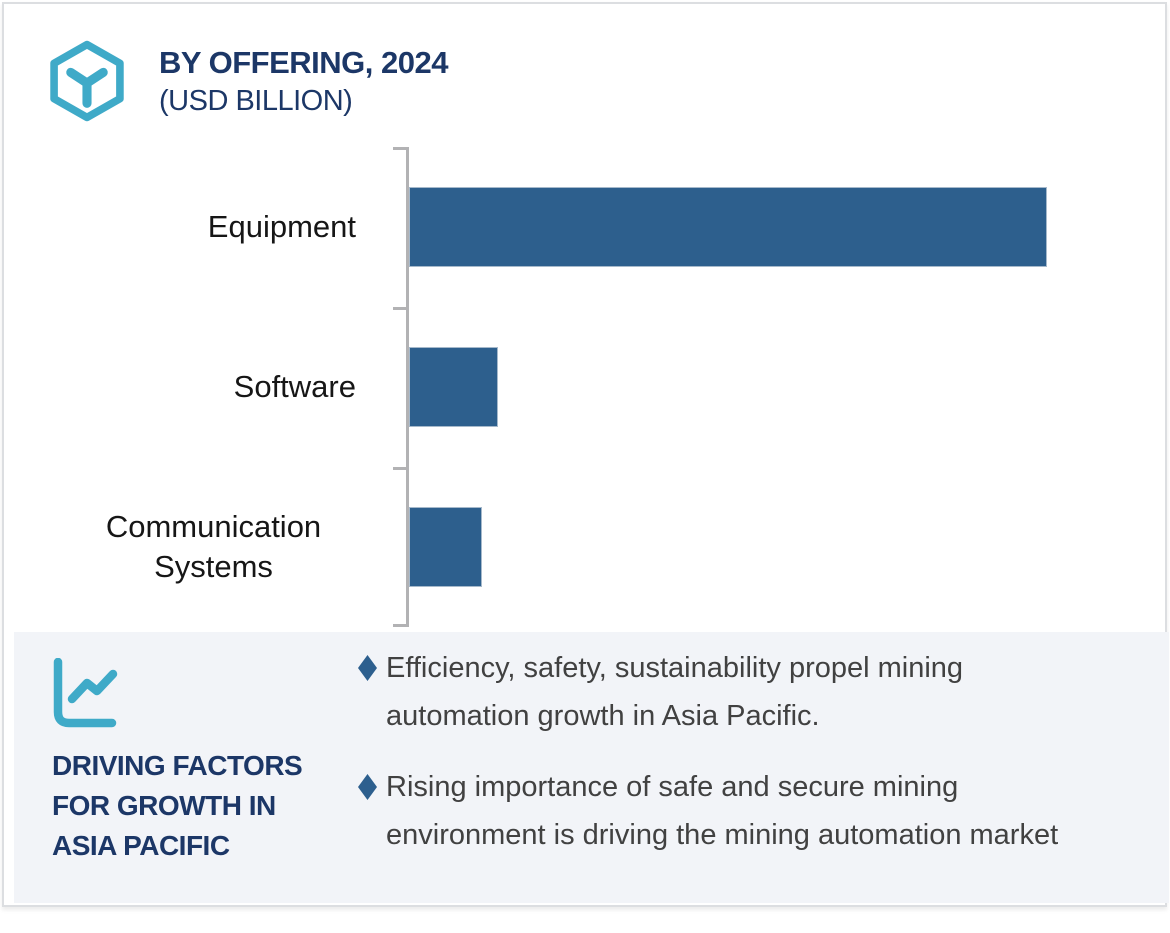 The image size is (1170, 933). I want to click on chart-category-label: Communication Systems, so click(192, 547).